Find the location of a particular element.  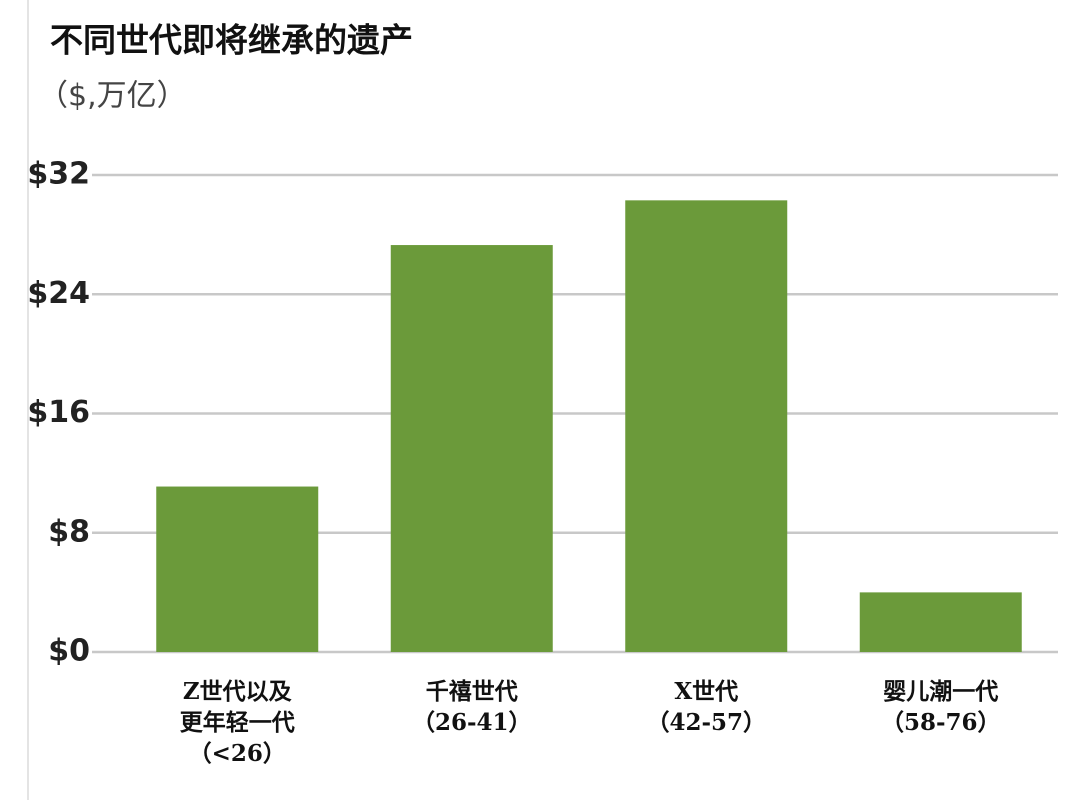

x-tick-label: 婴儿潮一代 （58-76） is located at coordinates (940, 707).